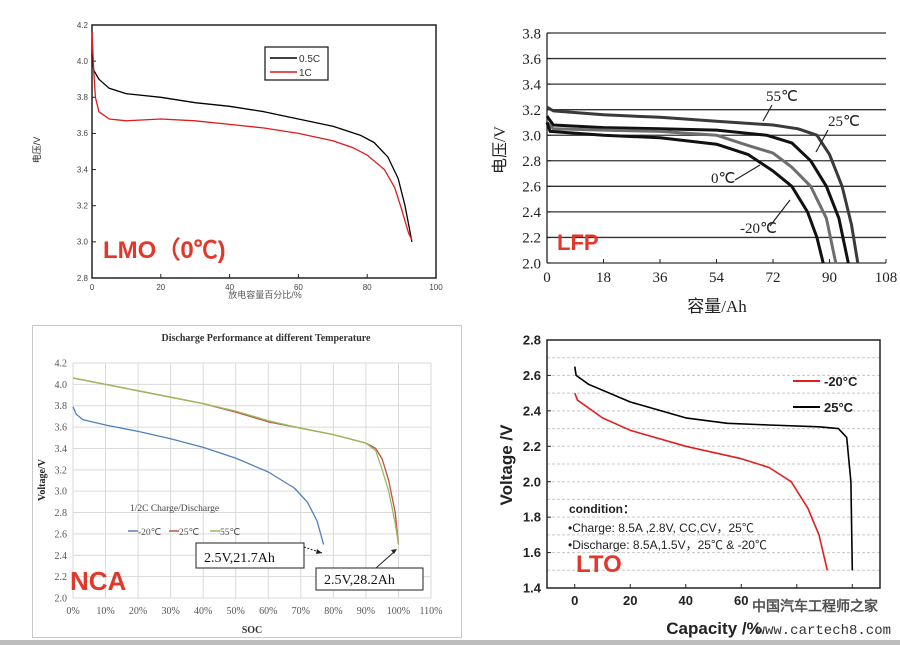  What do you see at coordinates (105, 611) in the screenshot?
I see `x-tick-label: 10%` at bounding box center [105, 611].